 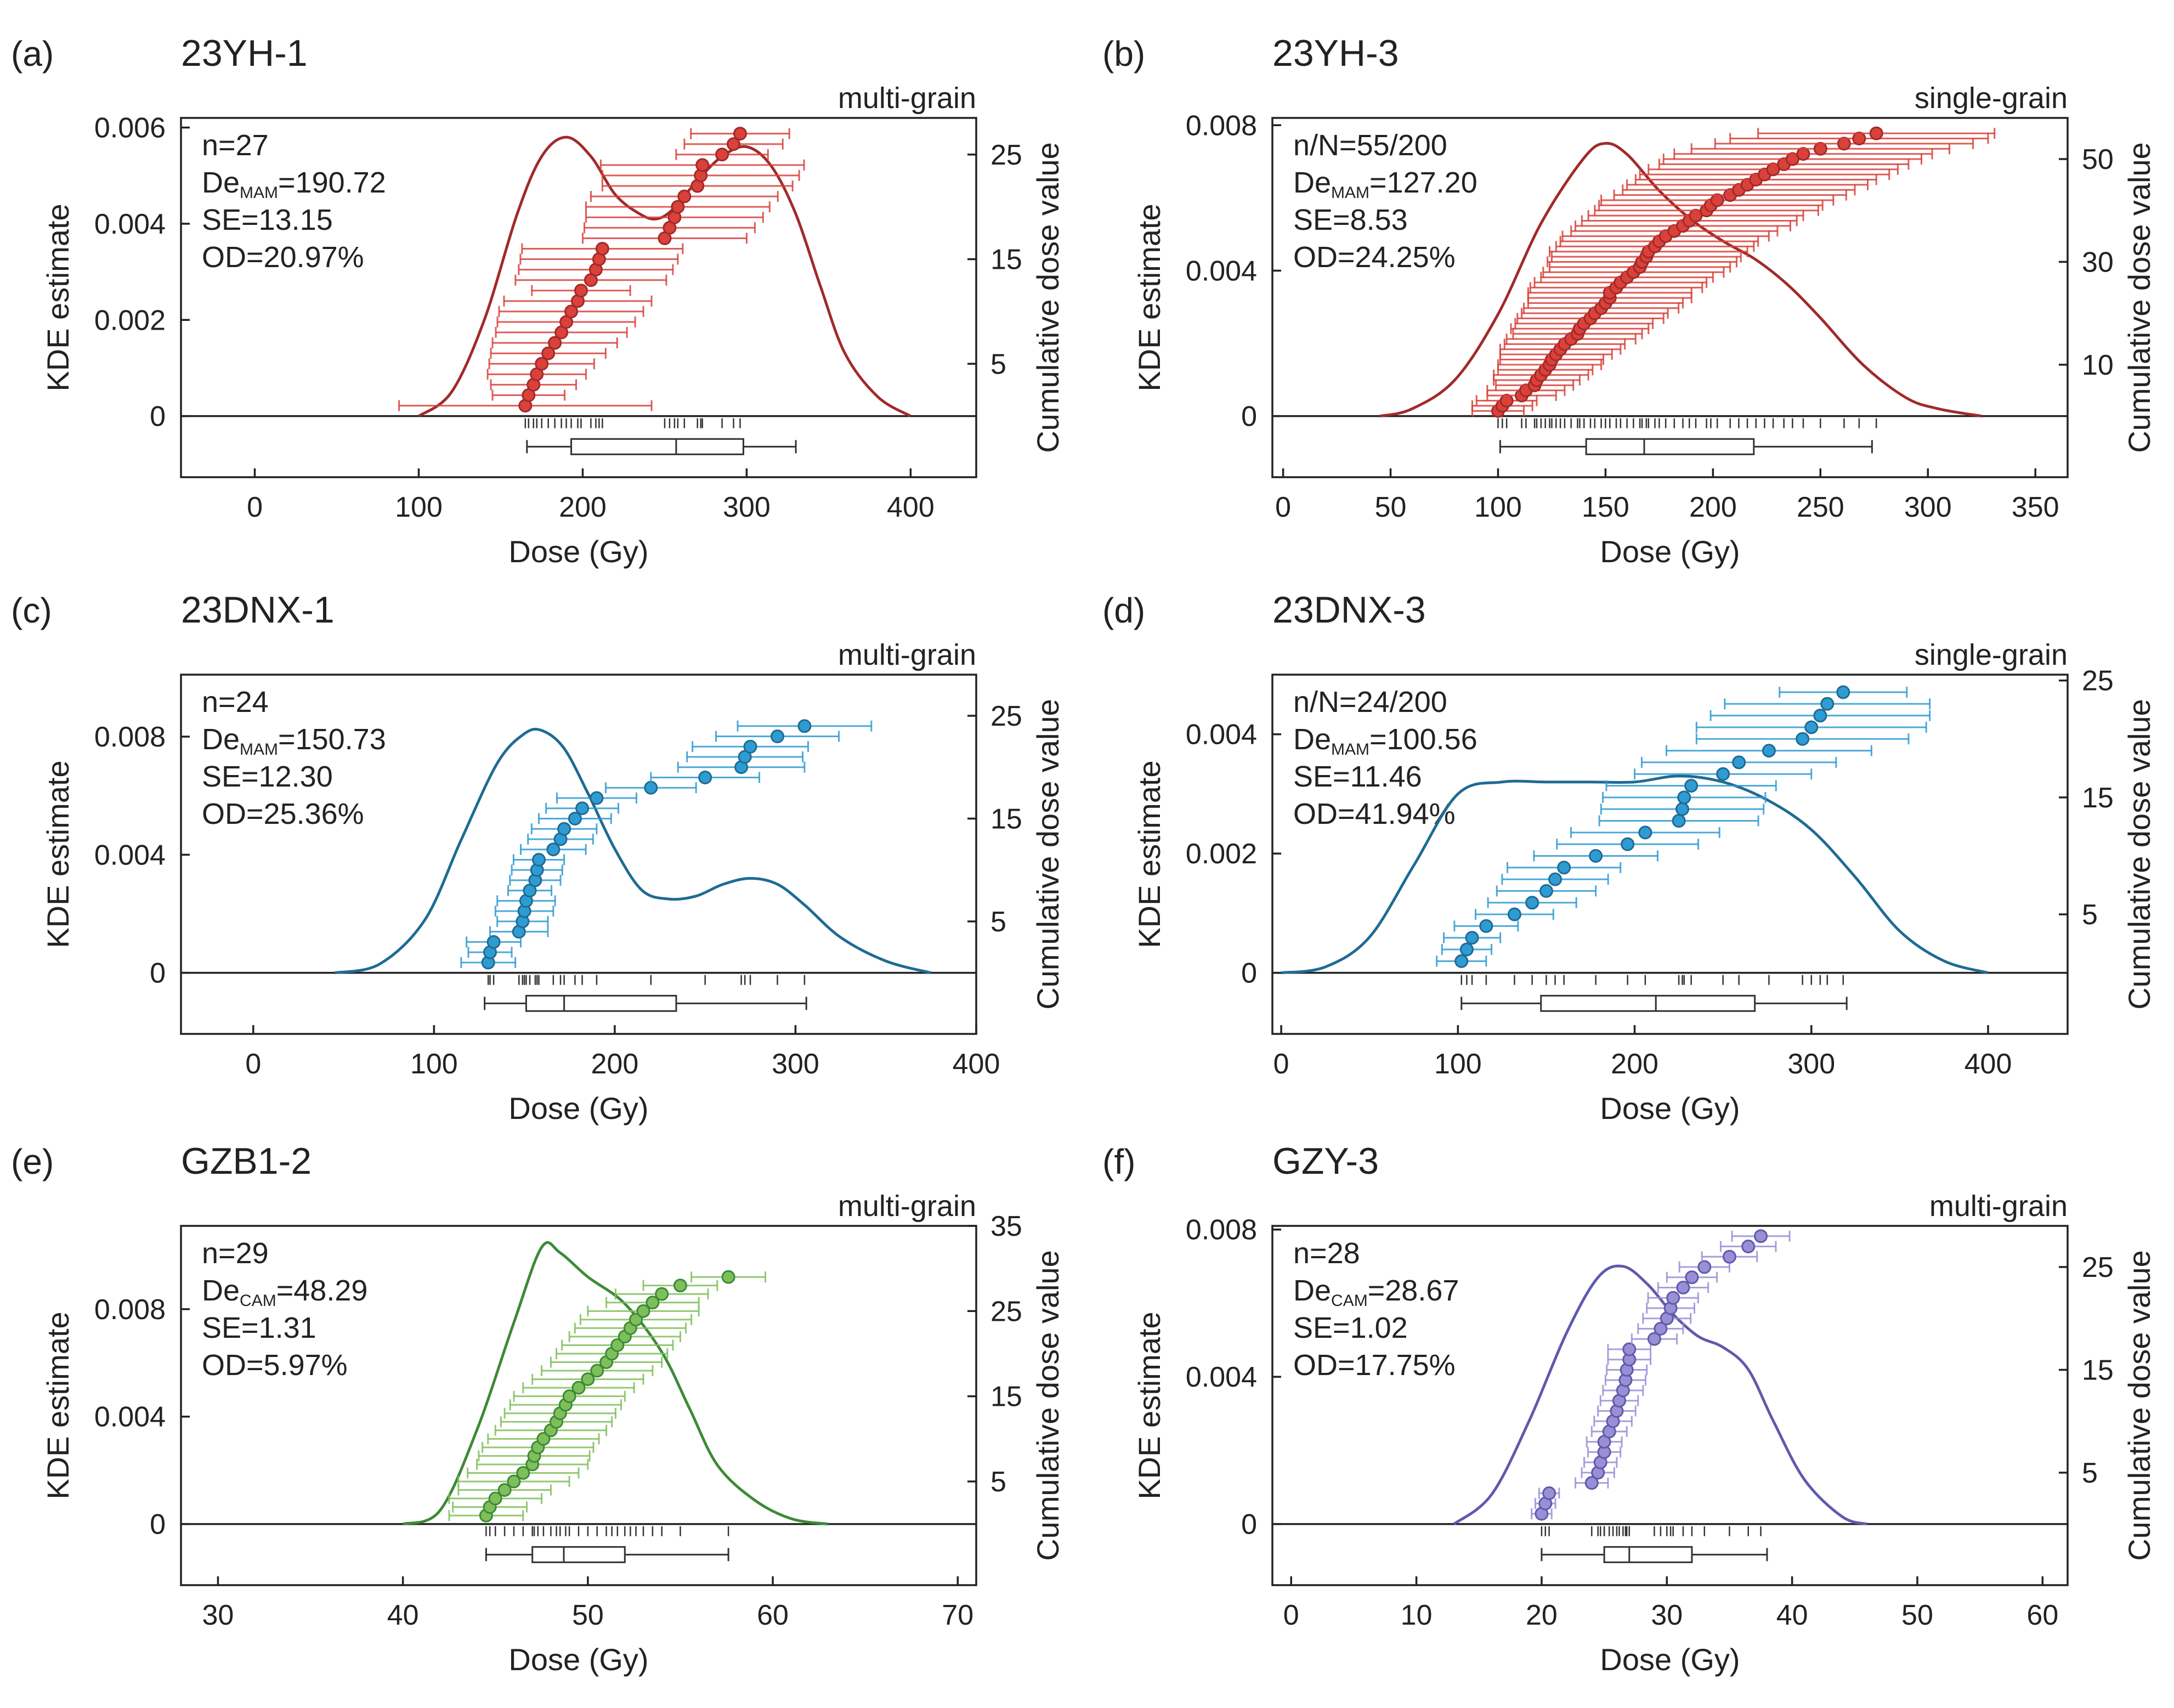 I want to click on y2-tick-label: 10, so click(x=2098, y=365).